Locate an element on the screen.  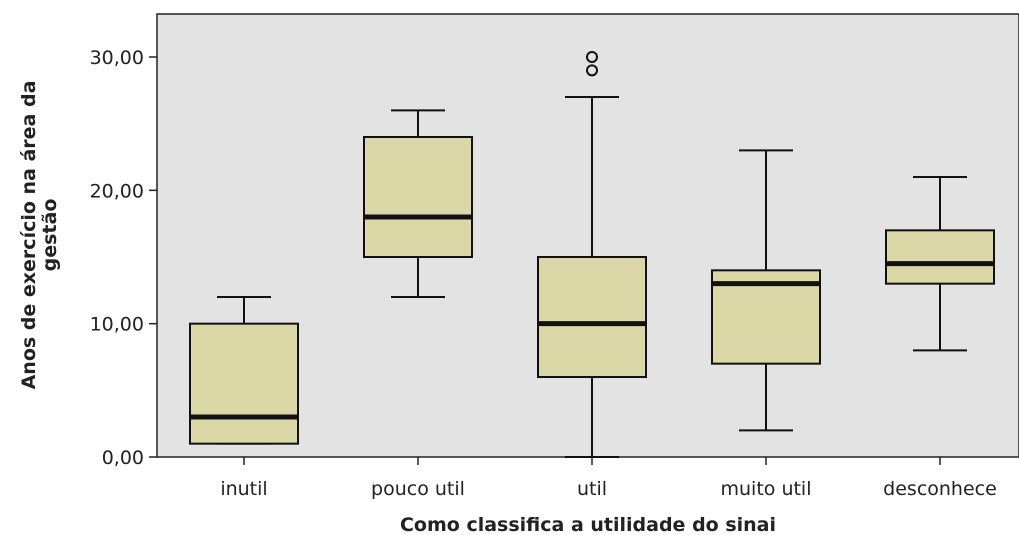
y-tick-label: 0,00 is located at coordinates (123, 458).